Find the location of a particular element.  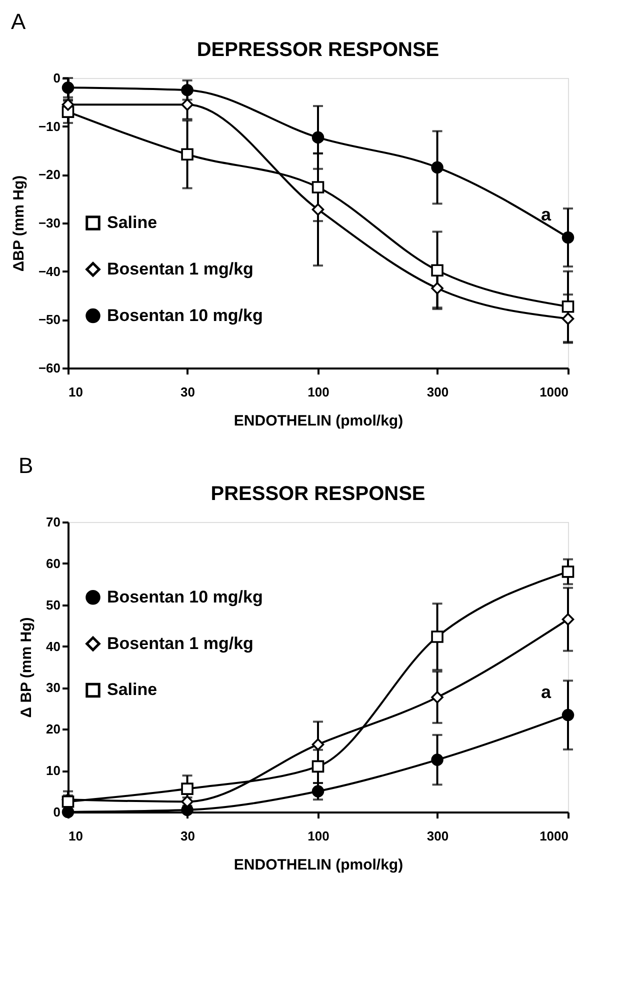

y-tick-label: 70 is located at coordinates (53, 522).